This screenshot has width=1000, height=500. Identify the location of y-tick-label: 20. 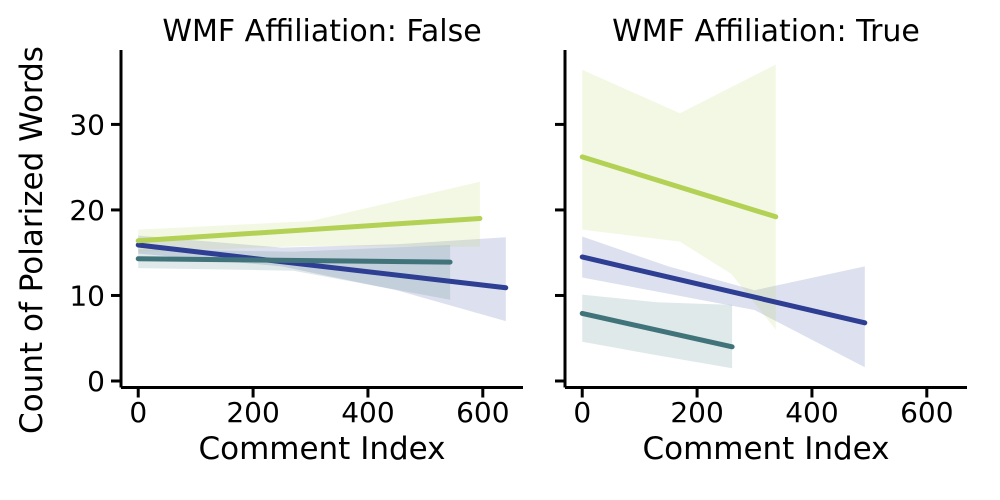
(87, 210).